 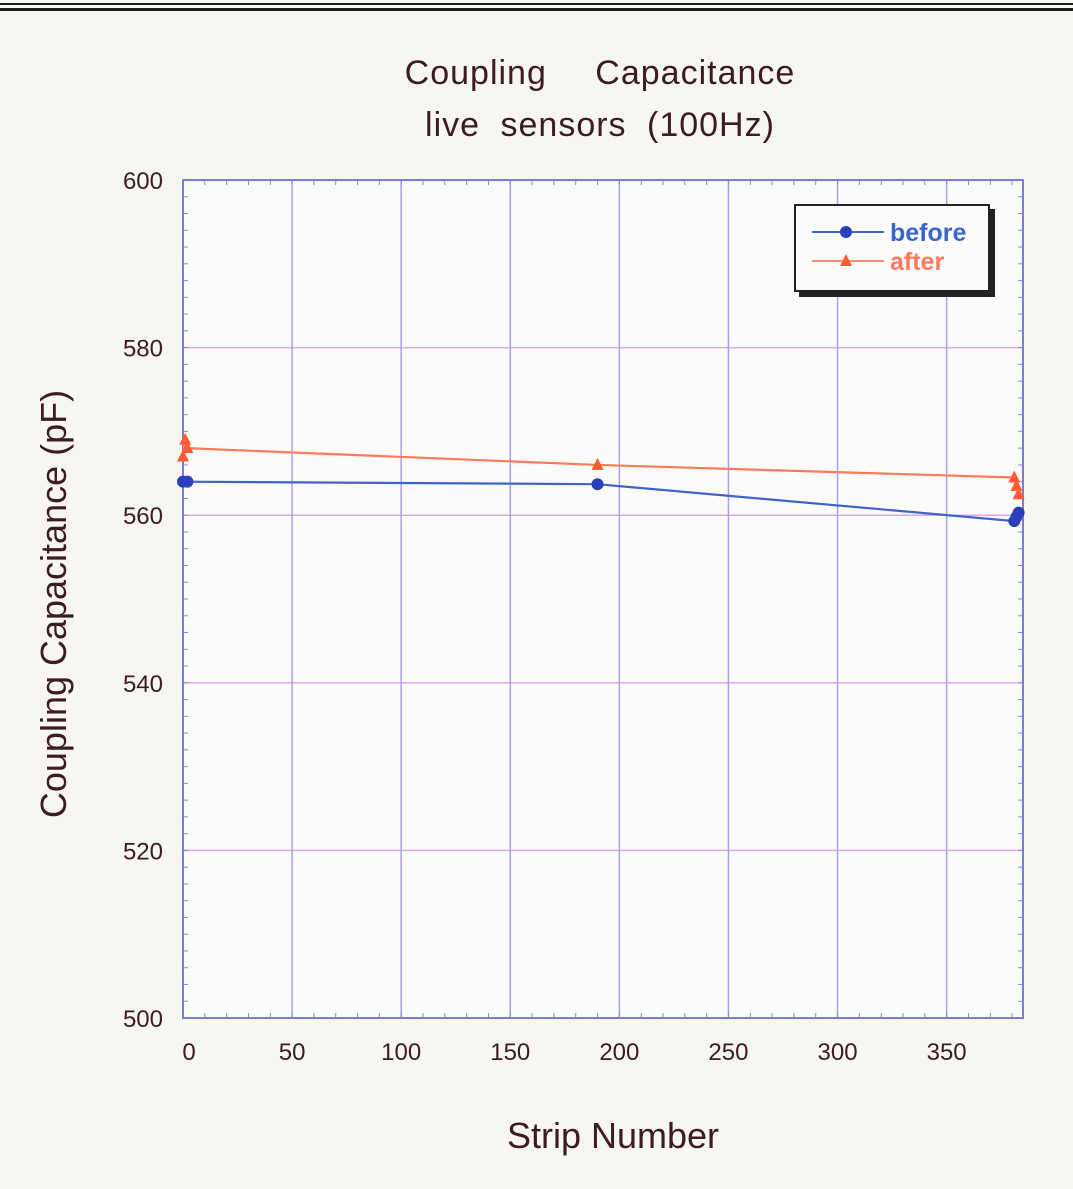 I want to click on legend-item-before: before, so click(x=897, y=232).